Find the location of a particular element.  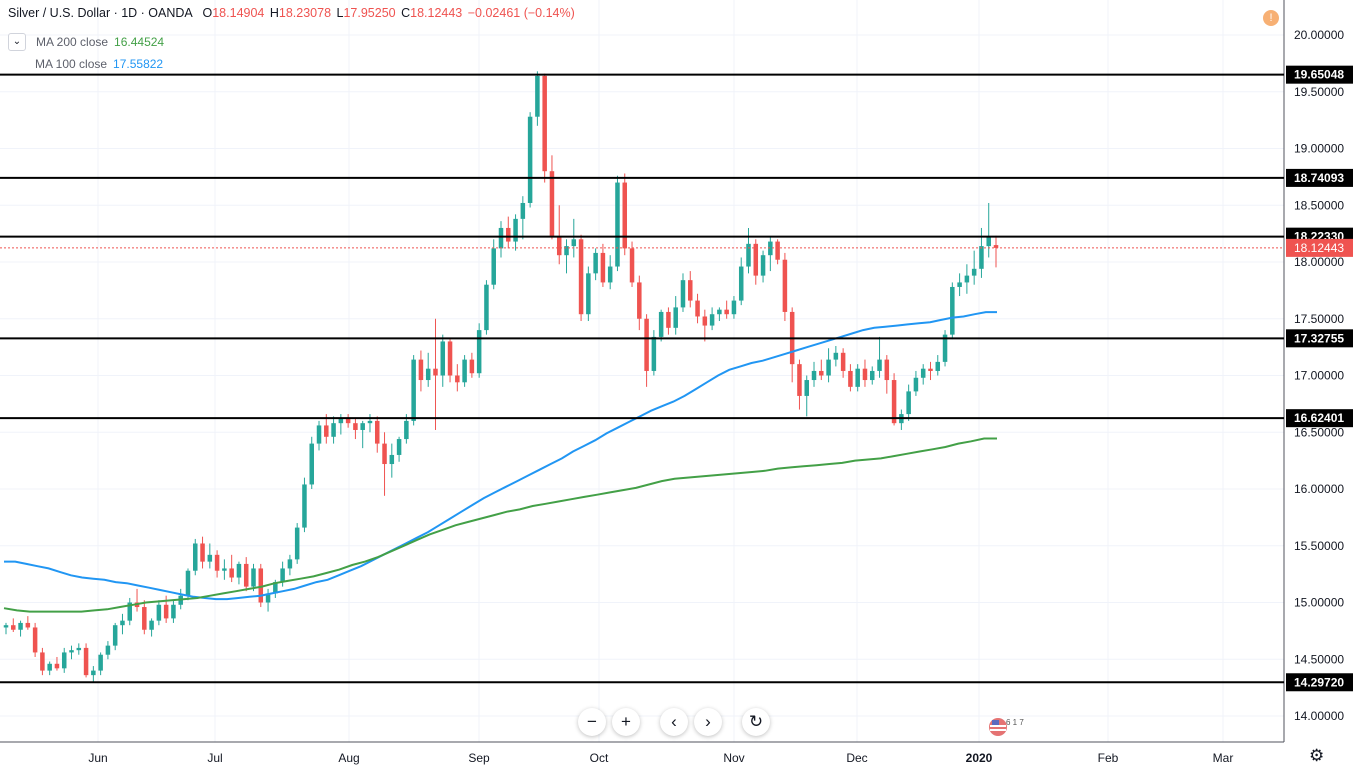

us-events-flag-icon: 6 1 7 is located at coordinates (1006, 727).